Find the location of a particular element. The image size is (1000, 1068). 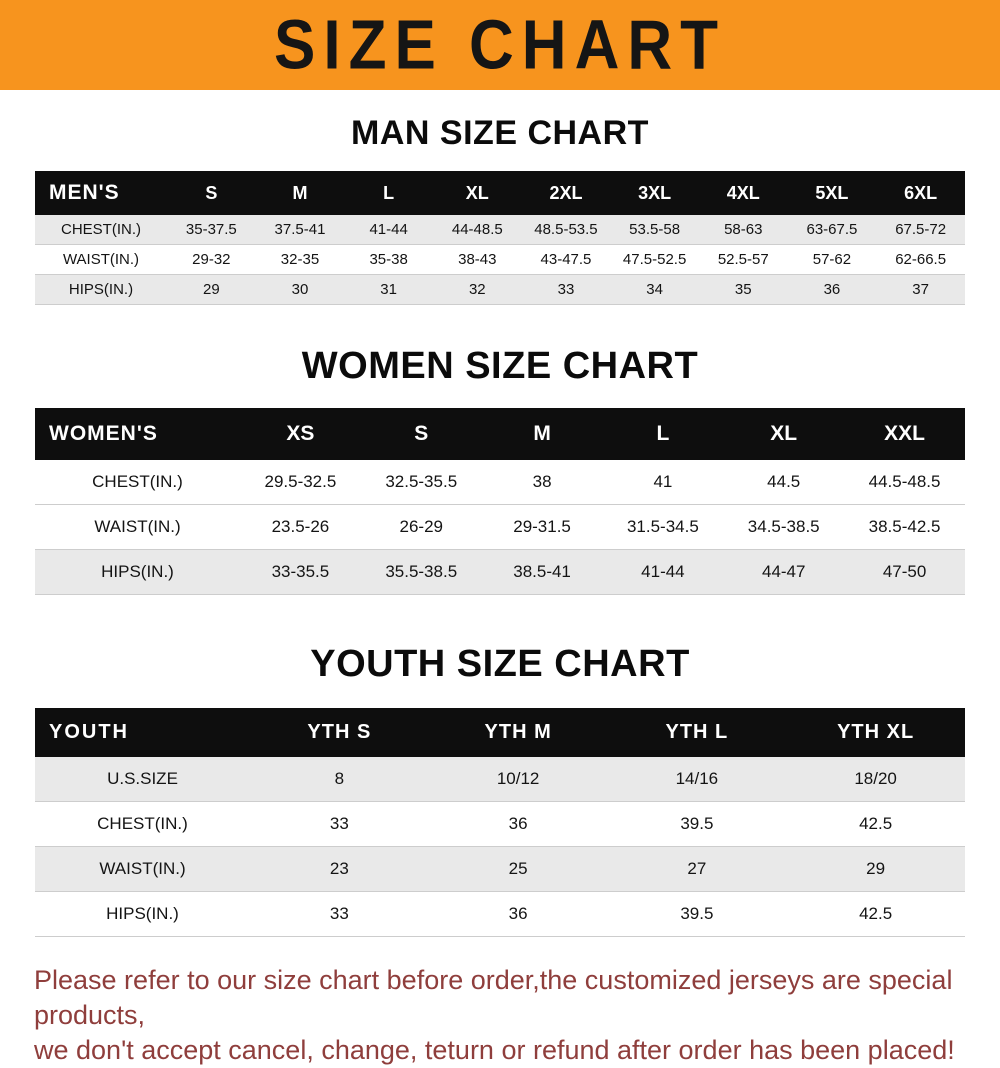

value-cell: 35.5-38.5 is located at coordinates (421, 571).